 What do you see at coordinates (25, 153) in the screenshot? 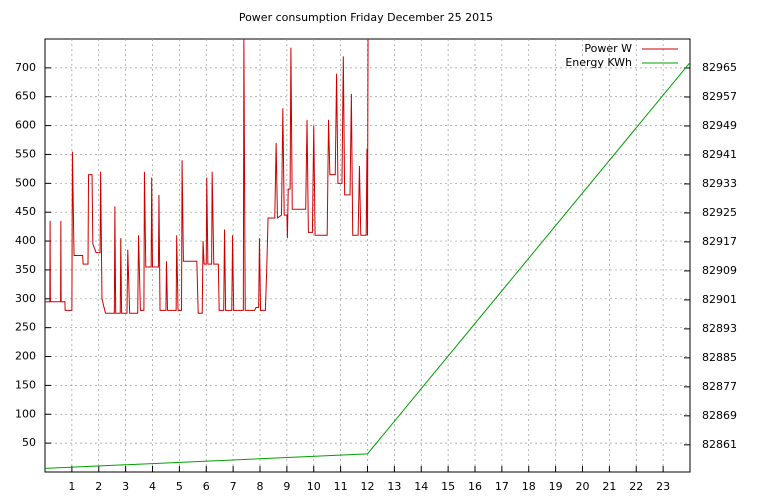
I see `y-tick-label: 550` at bounding box center [25, 153].